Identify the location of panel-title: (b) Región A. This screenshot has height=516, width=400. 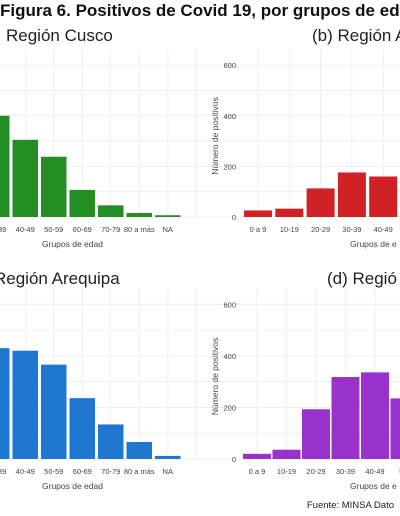
(356, 35).